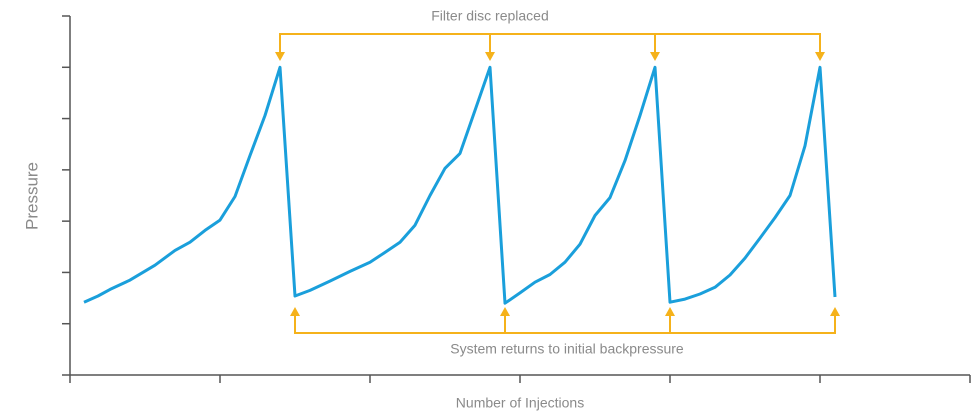 Image resolution: width=972 pixels, height=413 pixels. Describe the element at coordinates (520, 403) in the screenshot. I see `x-axis-label: Number of Injections` at that location.